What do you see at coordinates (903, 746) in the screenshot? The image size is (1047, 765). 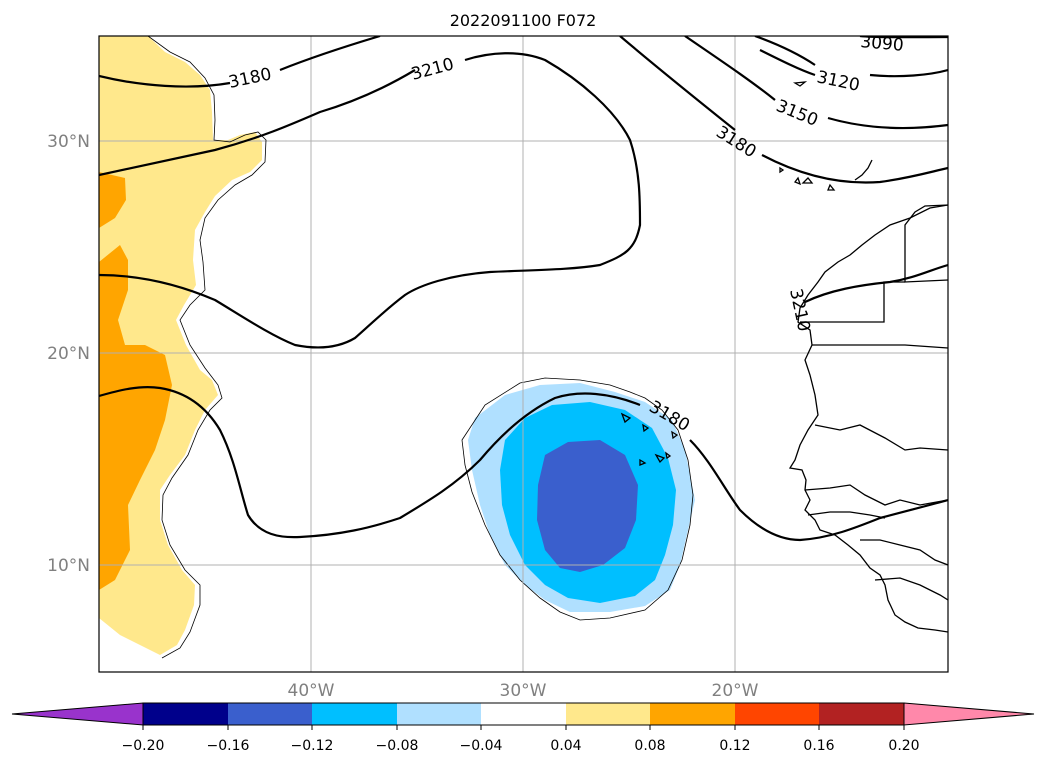 I see `colorbar-tick-label: 0.20` at bounding box center [903, 746].